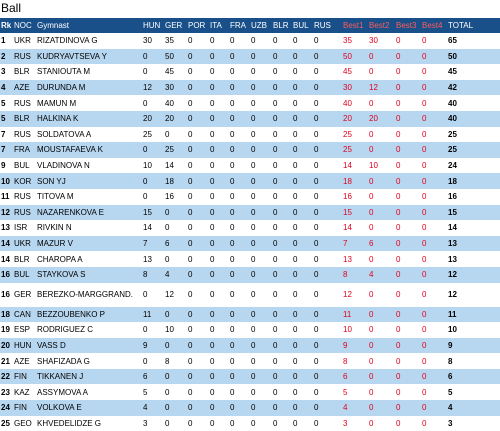 Image resolution: width=500 pixels, height=431 pixels. Describe the element at coordinates (197, 25) in the screenshot. I see `col-header-por: POR` at that location.